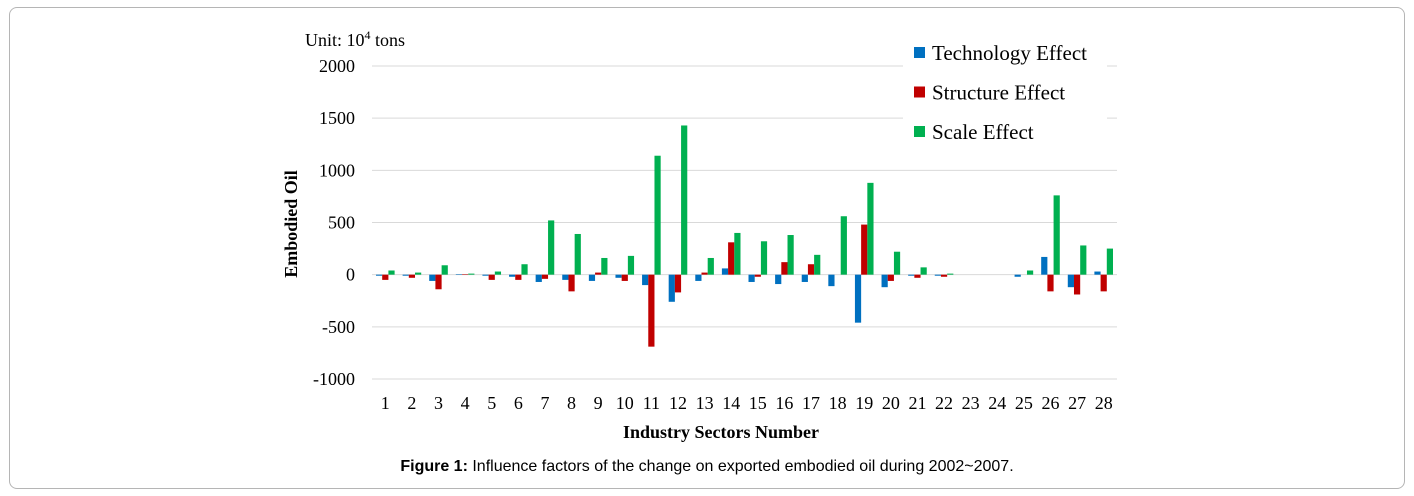  What do you see at coordinates (998, 93) in the screenshot?
I see `legend-label: Structure Effect` at bounding box center [998, 93].